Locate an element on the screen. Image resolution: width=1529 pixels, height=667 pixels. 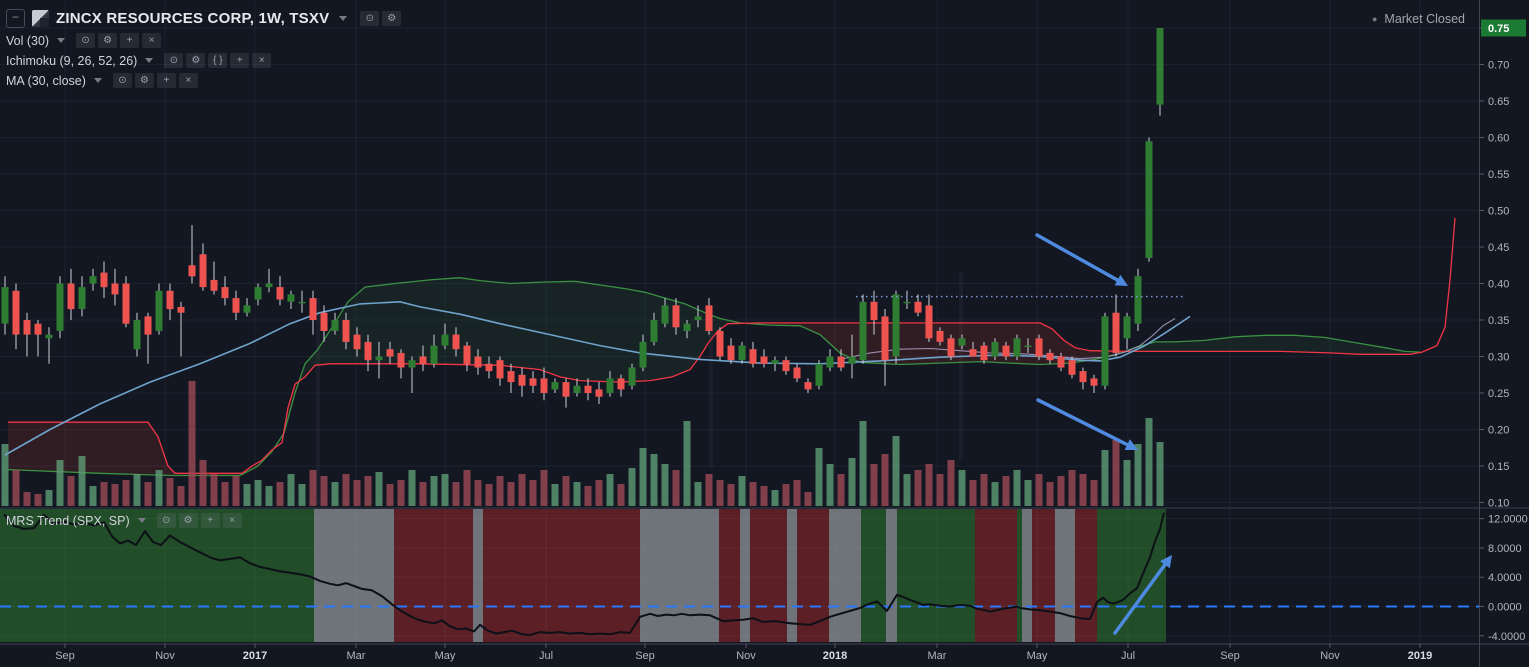
legend-row-volume: Vol (30) ⊙ ⚙ + × is located at coordinates (84, 40).